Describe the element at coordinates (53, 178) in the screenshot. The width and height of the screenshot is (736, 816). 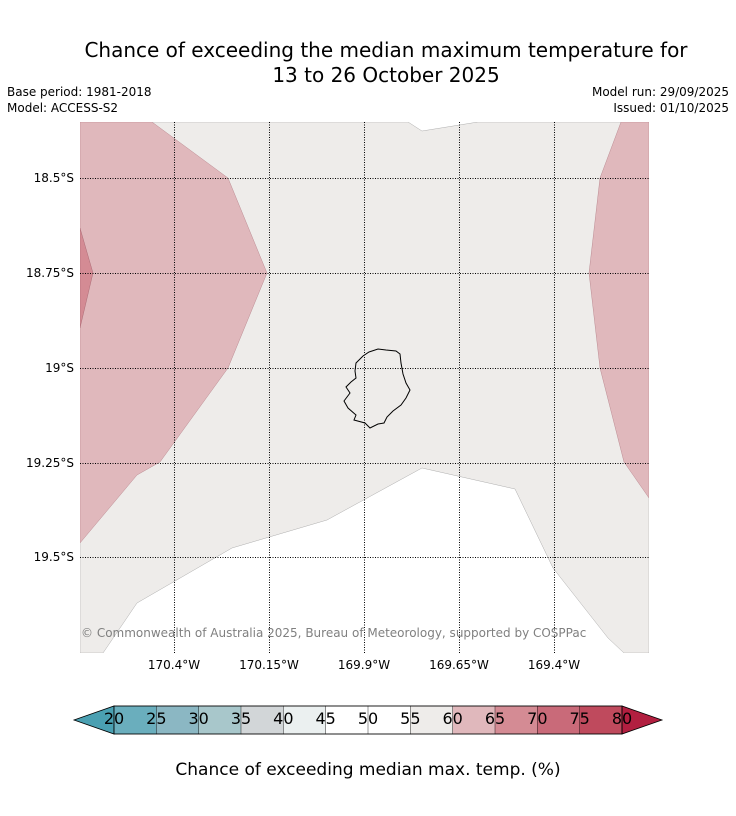
I see `lat-label: 18.5°S` at that location.